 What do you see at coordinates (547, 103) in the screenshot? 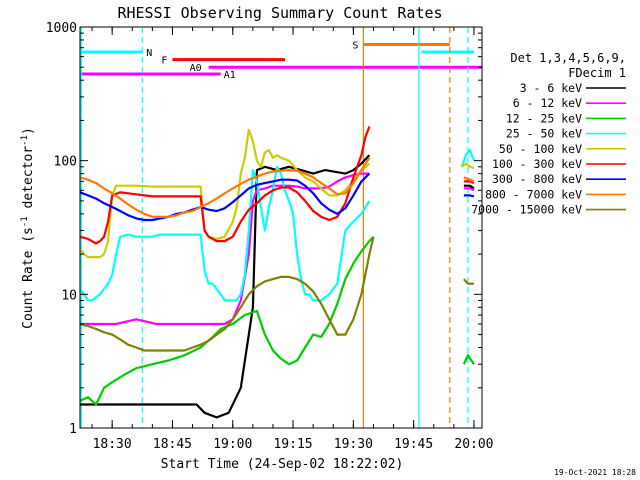
I see `legend-label-1: 6 - 12 keV` at bounding box center [547, 103].